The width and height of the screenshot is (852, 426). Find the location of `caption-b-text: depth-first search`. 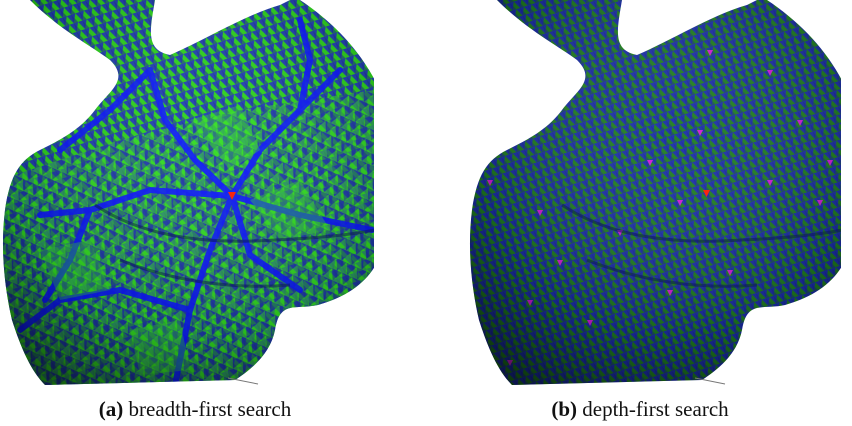

caption-b-text: depth-first search is located at coordinates (655, 409).